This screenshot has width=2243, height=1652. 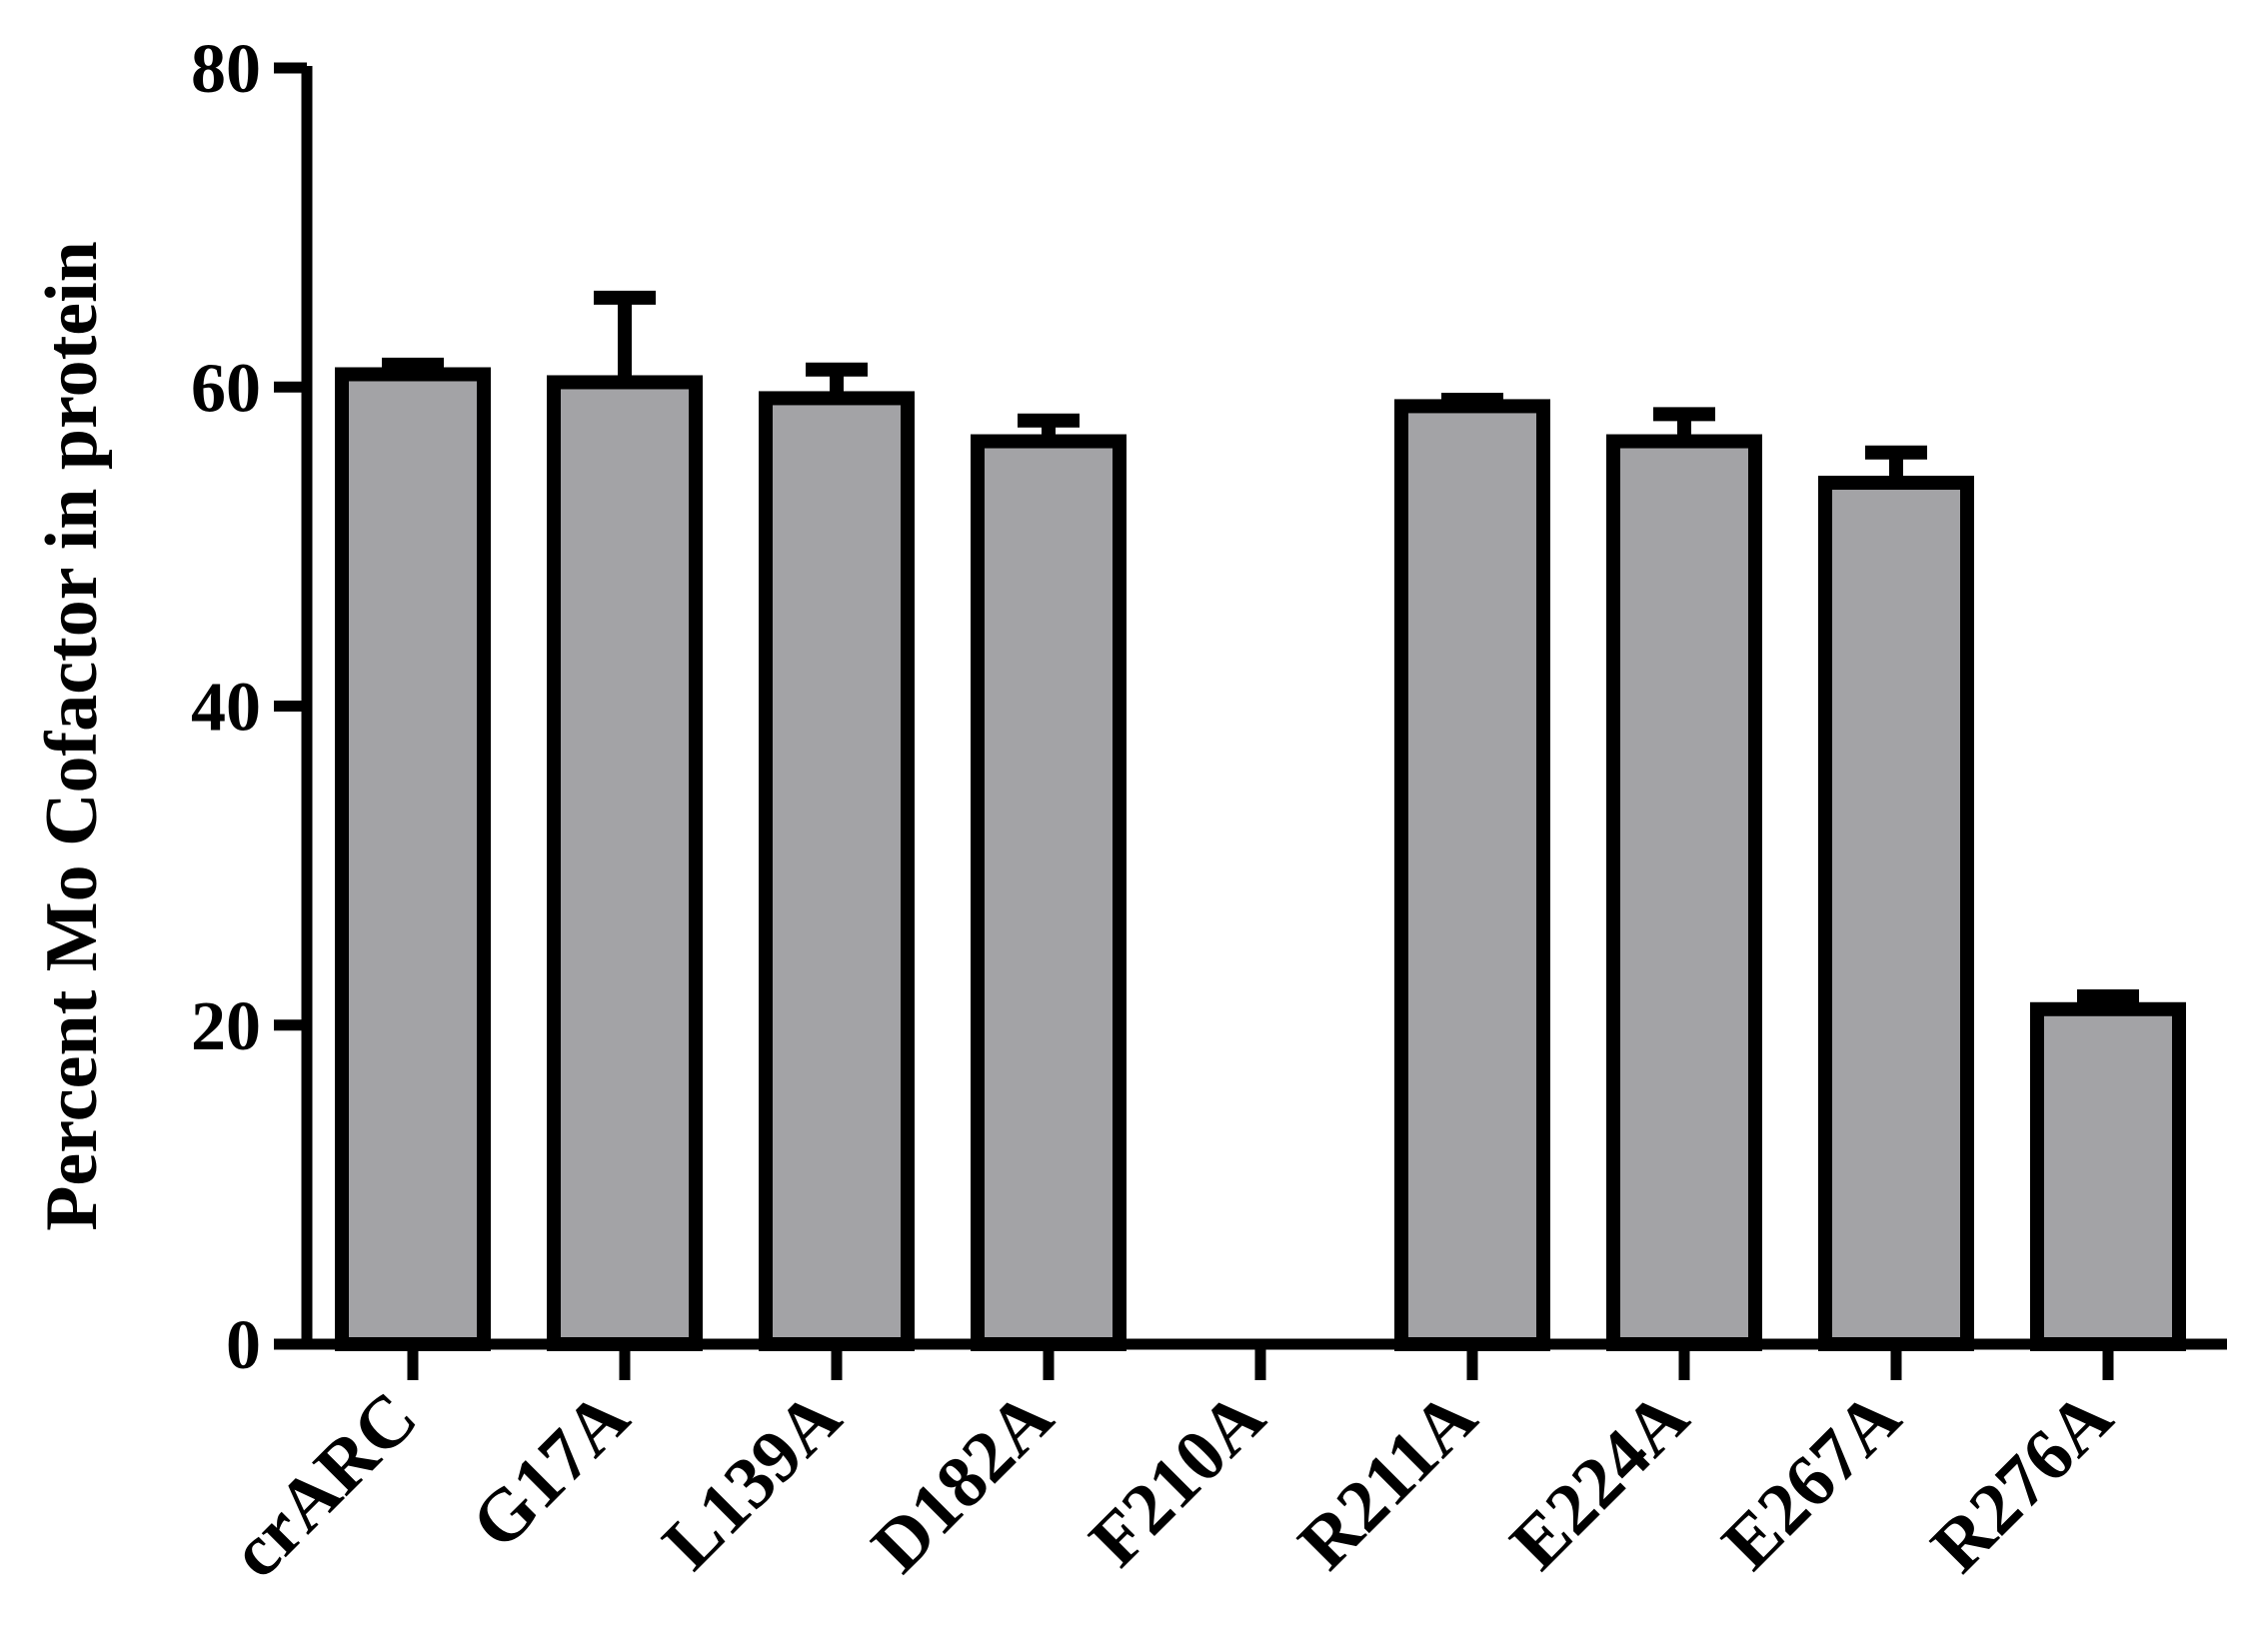 What do you see at coordinates (837, 871) in the screenshot?
I see `bar-L139A` at bounding box center [837, 871].